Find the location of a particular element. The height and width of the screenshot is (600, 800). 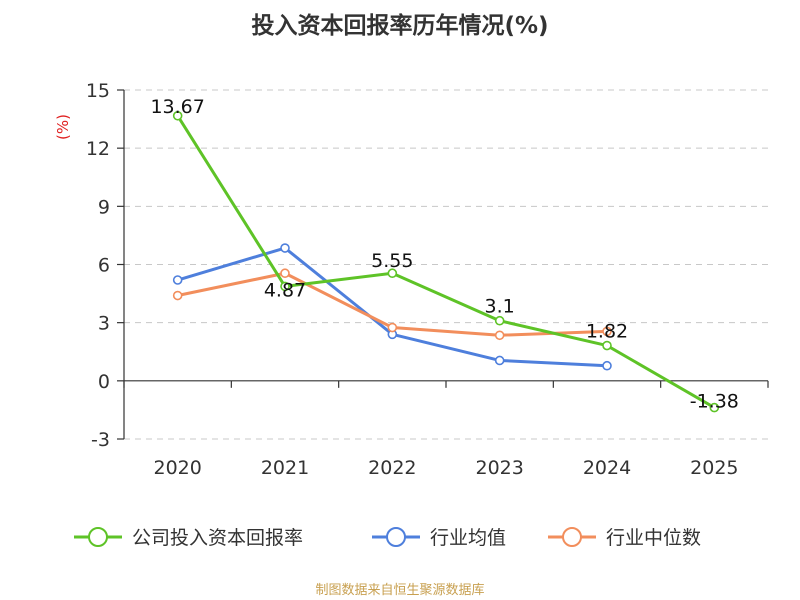

x-tick-label: 2021 is located at coordinates (285, 468).